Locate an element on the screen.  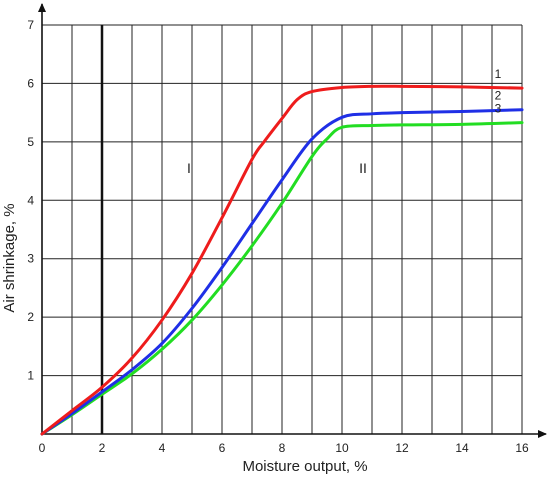
x-axis-label: Moisture output, % is located at coordinates (304, 466).